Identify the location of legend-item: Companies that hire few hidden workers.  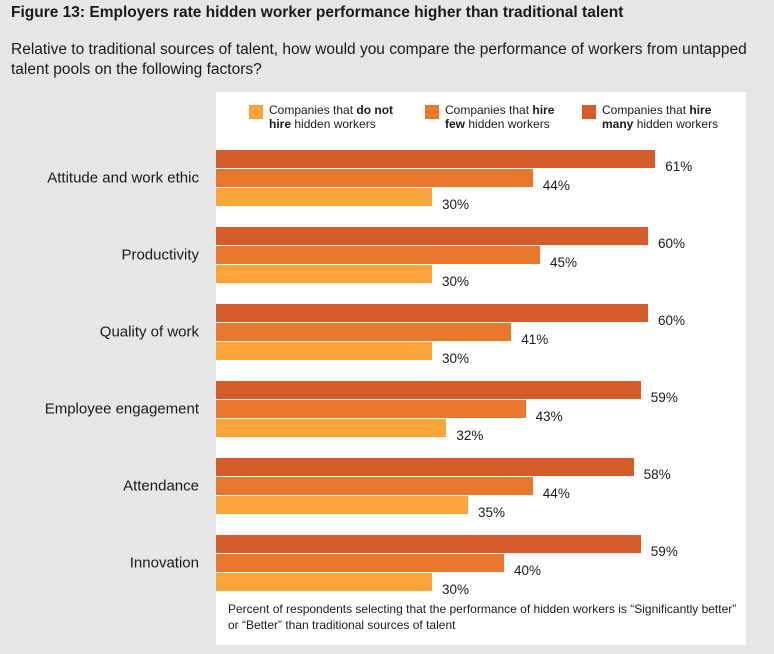
(489, 117).